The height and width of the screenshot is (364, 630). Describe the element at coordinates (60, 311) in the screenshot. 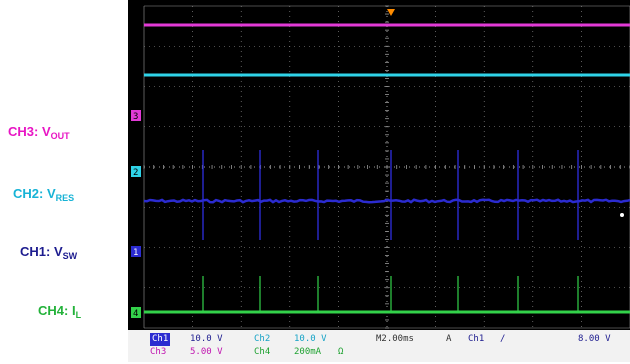

I see `label-ch4-il: CH4: IL` at that location.